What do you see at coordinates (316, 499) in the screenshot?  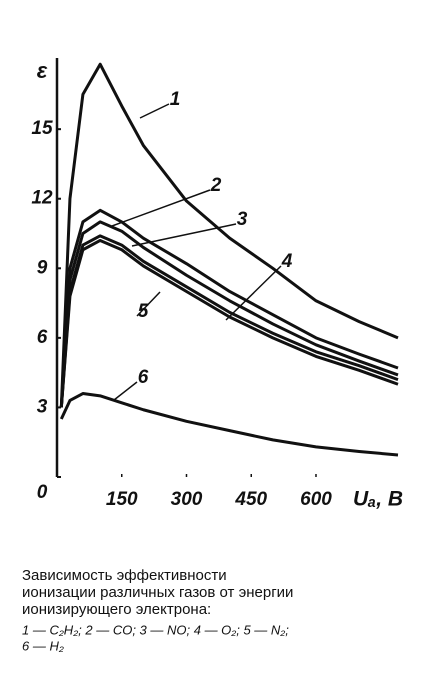 I see `x-tick-label: 600` at bounding box center [316, 499].